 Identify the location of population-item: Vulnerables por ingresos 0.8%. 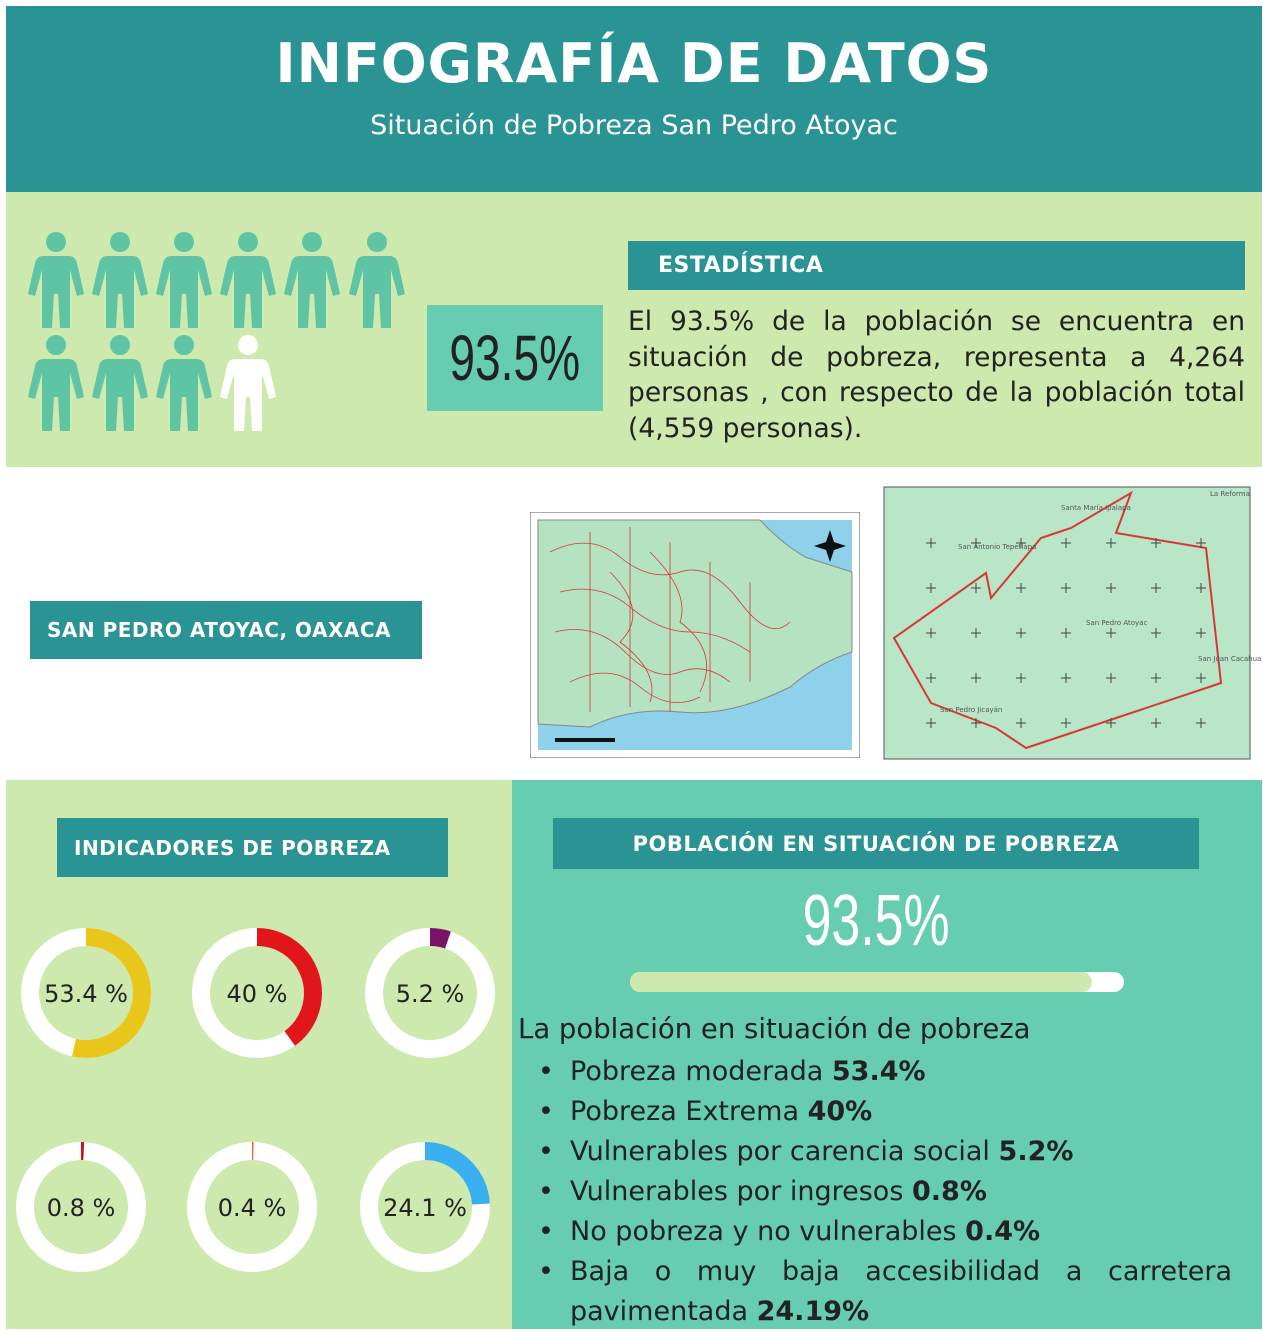
(875, 1192).